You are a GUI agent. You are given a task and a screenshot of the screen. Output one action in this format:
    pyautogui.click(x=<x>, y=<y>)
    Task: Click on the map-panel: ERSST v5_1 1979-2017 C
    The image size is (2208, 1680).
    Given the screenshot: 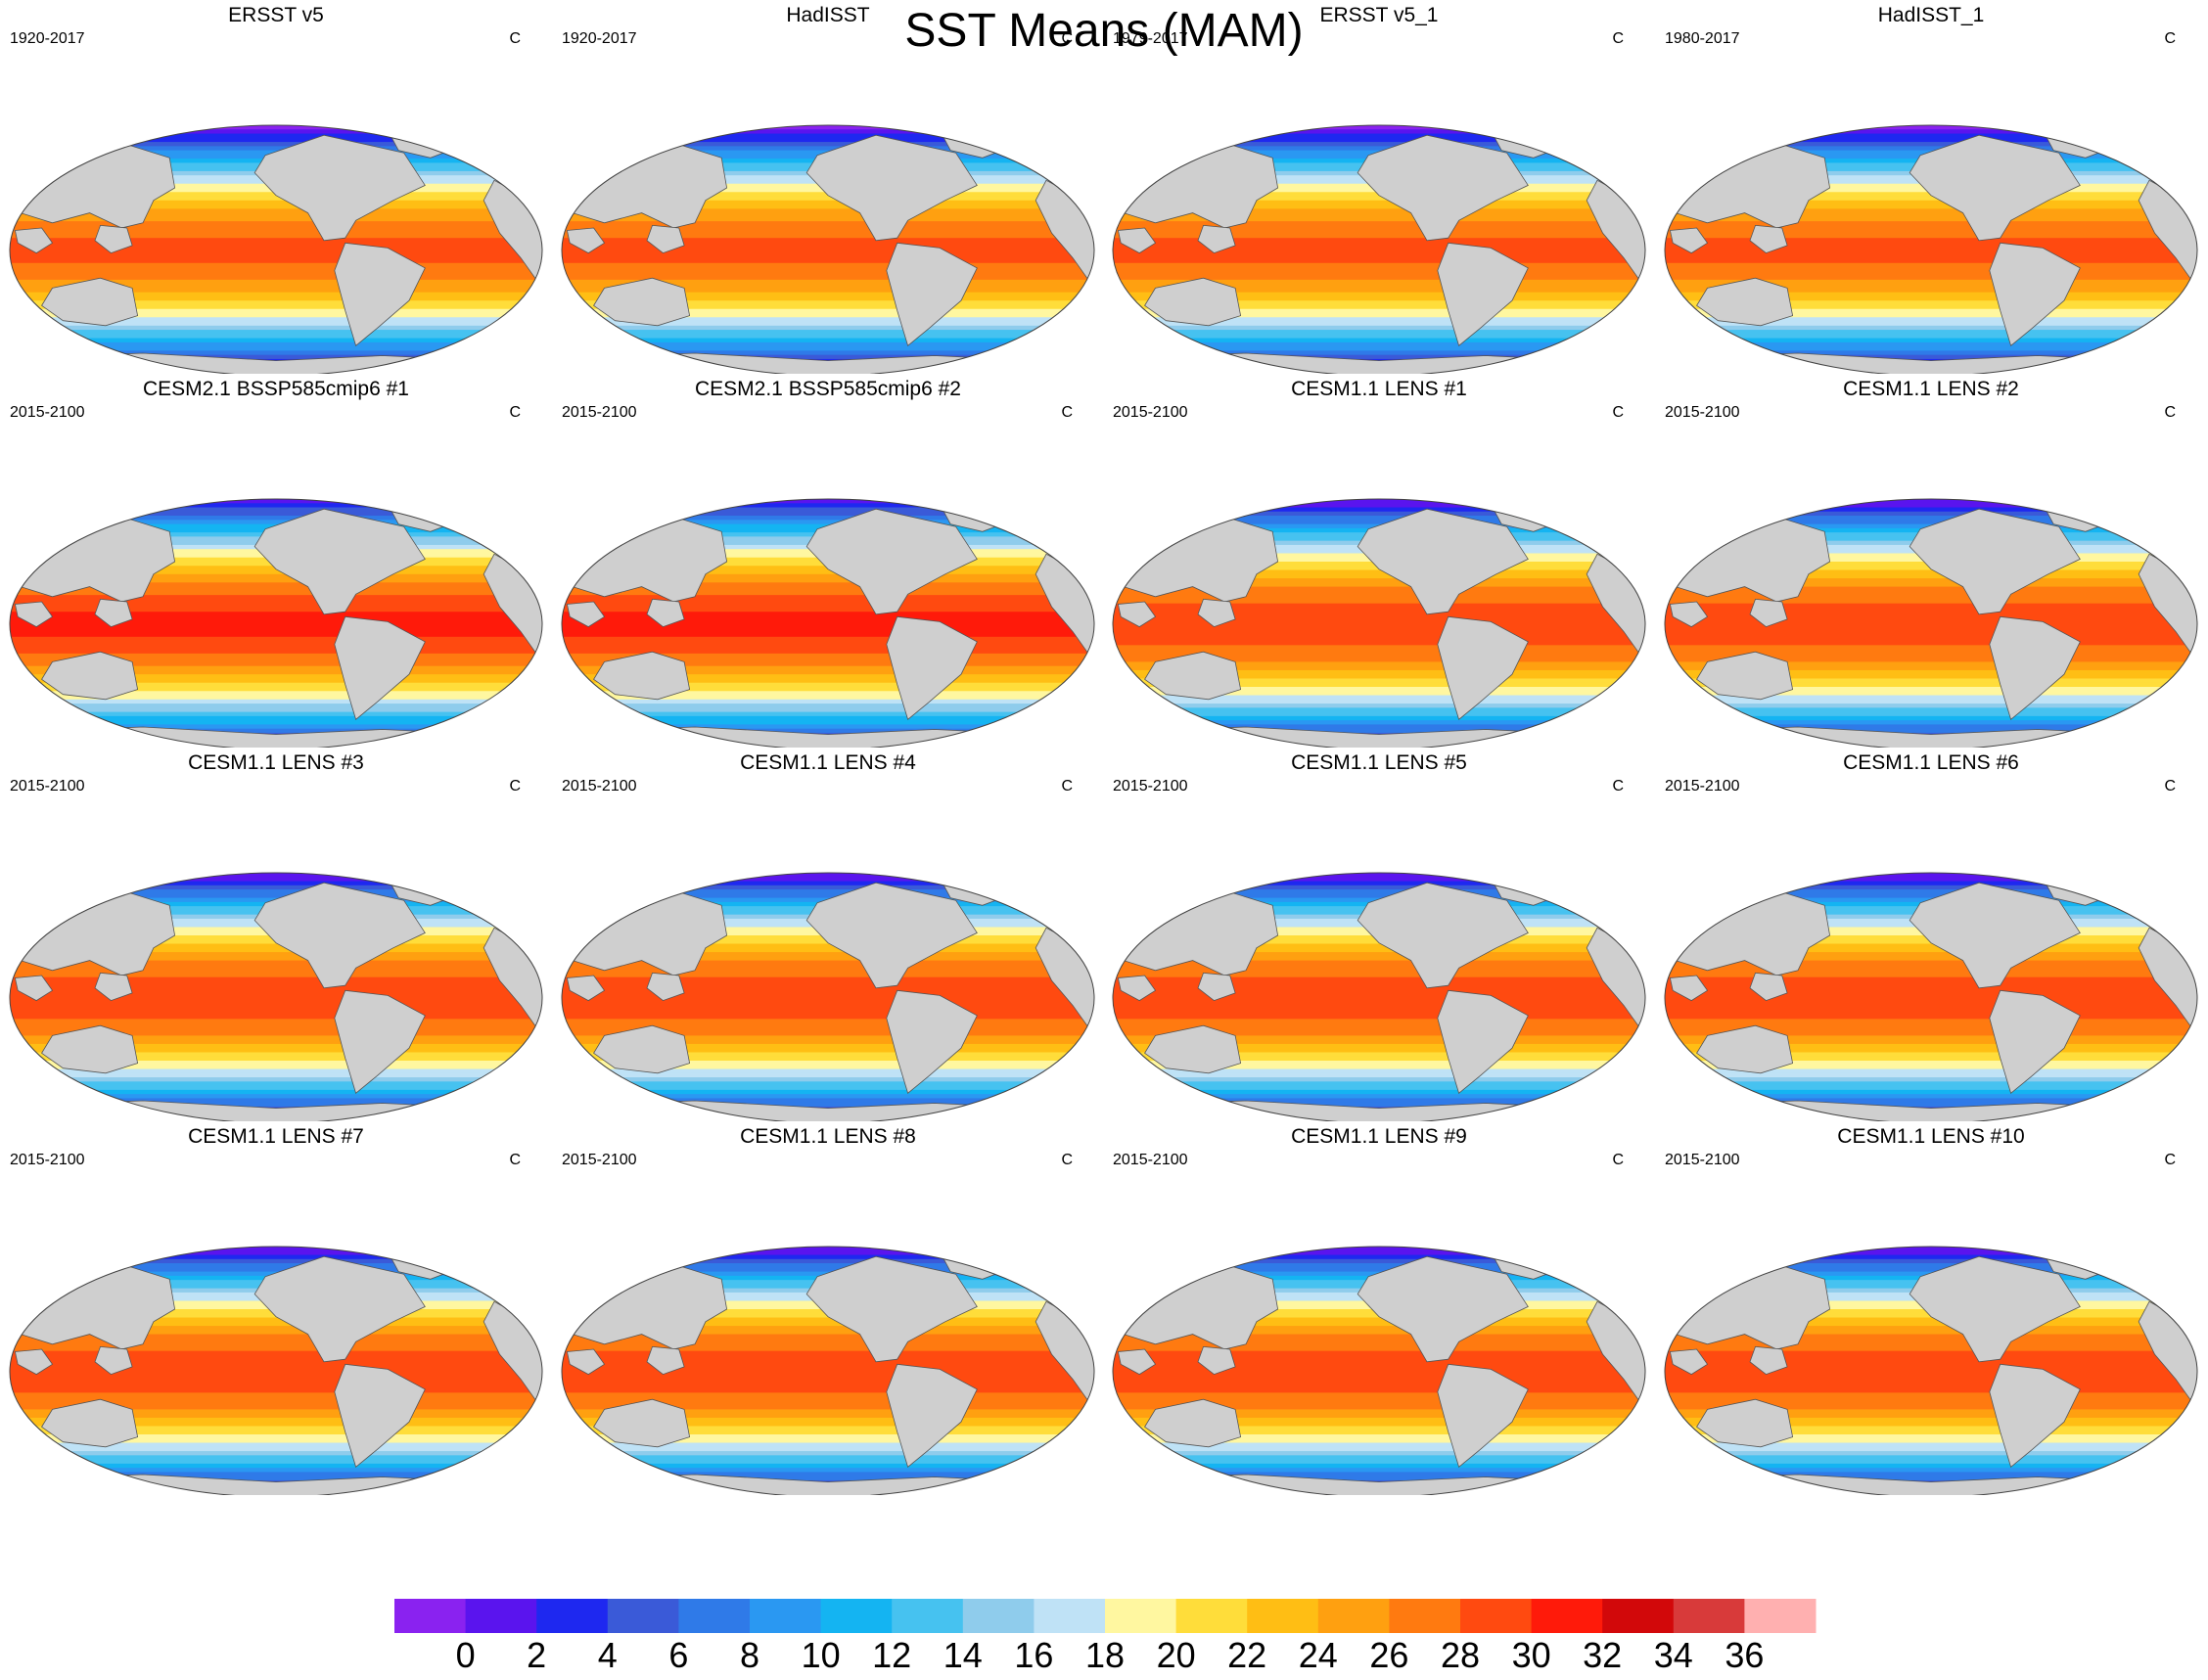 What is the action you would take?
    pyautogui.click(x=1379, y=187)
    